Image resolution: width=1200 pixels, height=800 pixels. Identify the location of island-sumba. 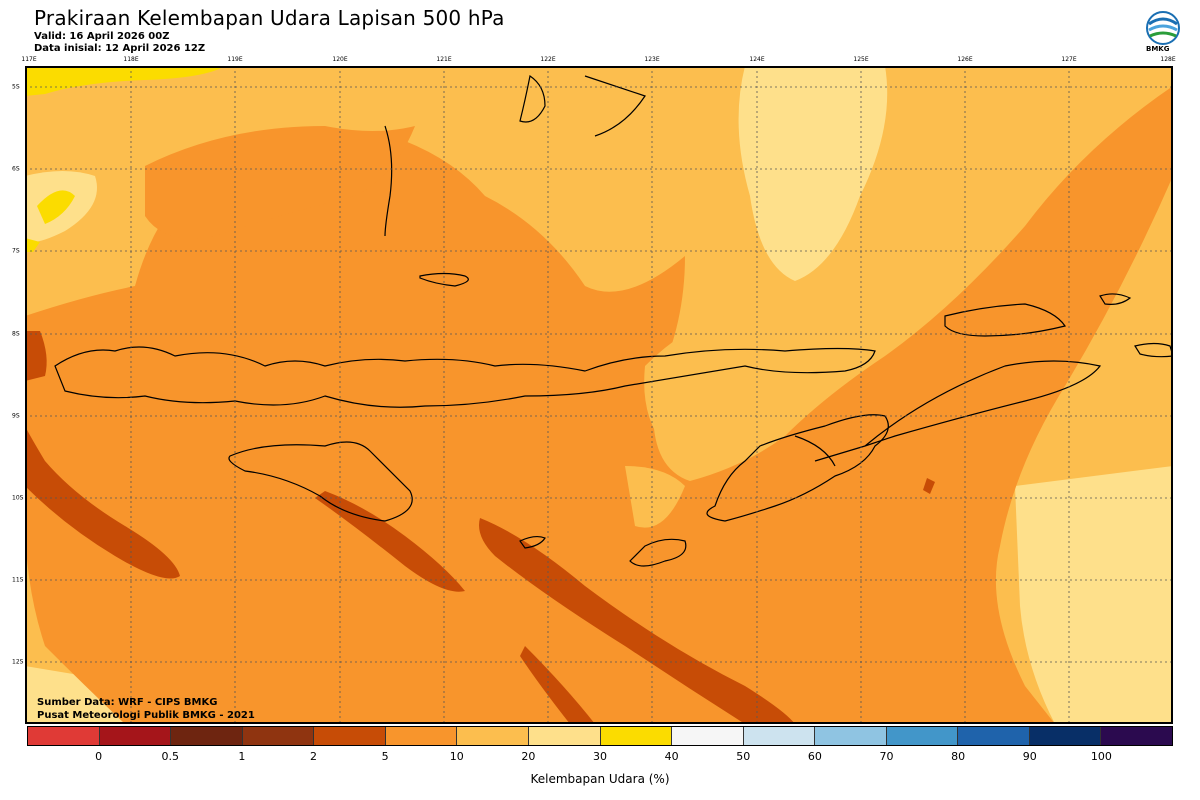
(320, 481).